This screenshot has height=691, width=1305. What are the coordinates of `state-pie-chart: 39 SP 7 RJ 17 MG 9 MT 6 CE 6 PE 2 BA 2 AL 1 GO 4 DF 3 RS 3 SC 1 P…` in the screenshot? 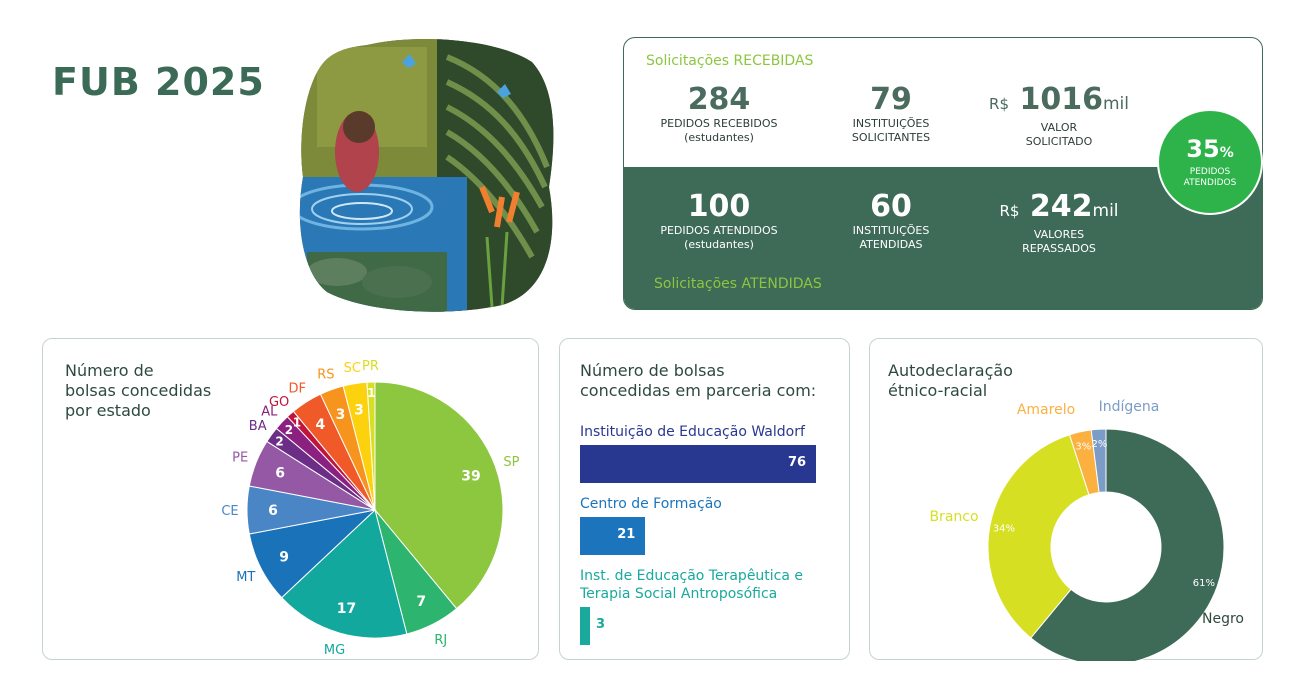 It's located at (370, 508).